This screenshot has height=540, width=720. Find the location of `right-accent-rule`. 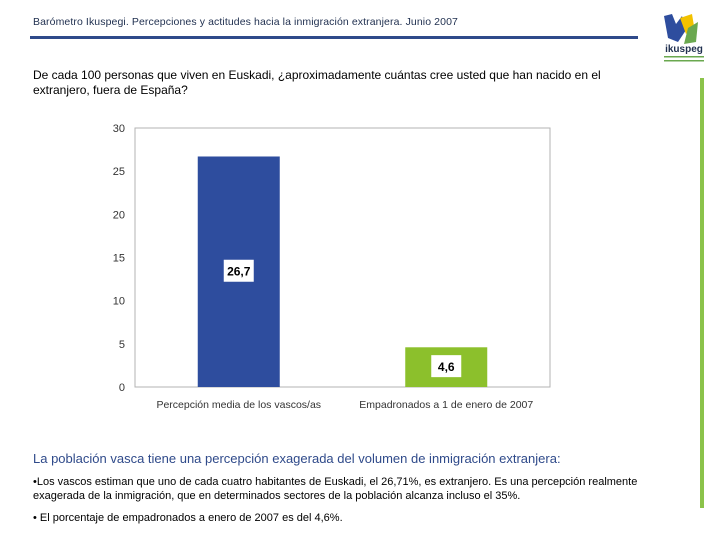

right-accent-rule is located at coordinates (702, 293).